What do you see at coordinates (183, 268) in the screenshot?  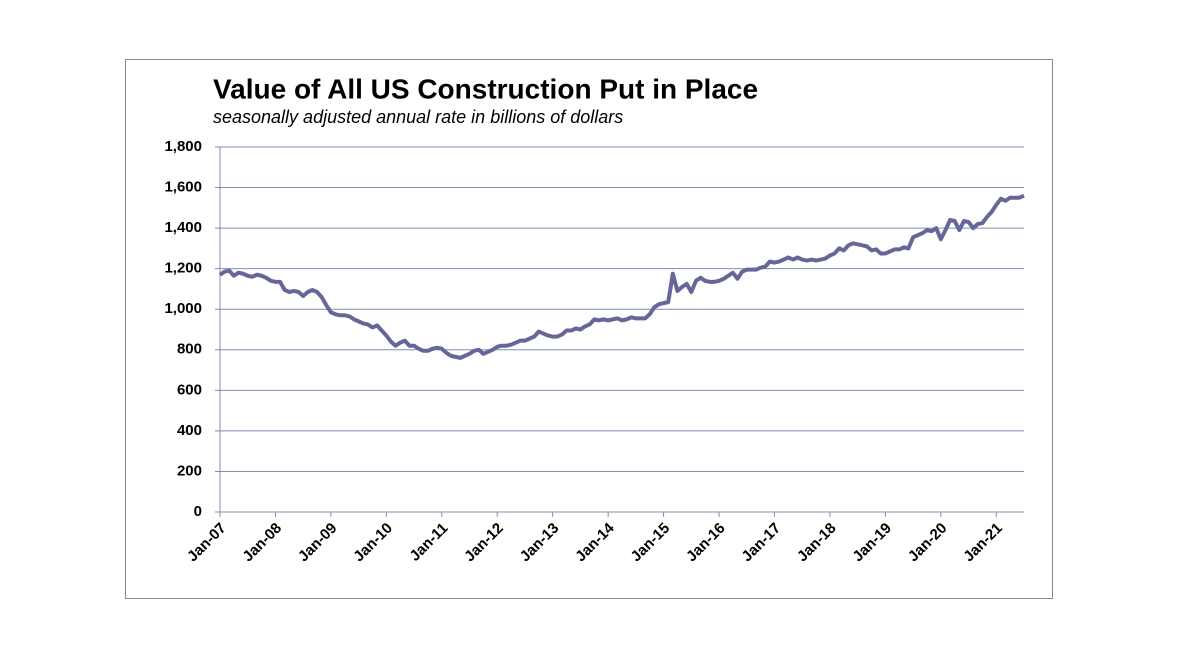 I see `y-tick-label: 1,200` at bounding box center [183, 268].